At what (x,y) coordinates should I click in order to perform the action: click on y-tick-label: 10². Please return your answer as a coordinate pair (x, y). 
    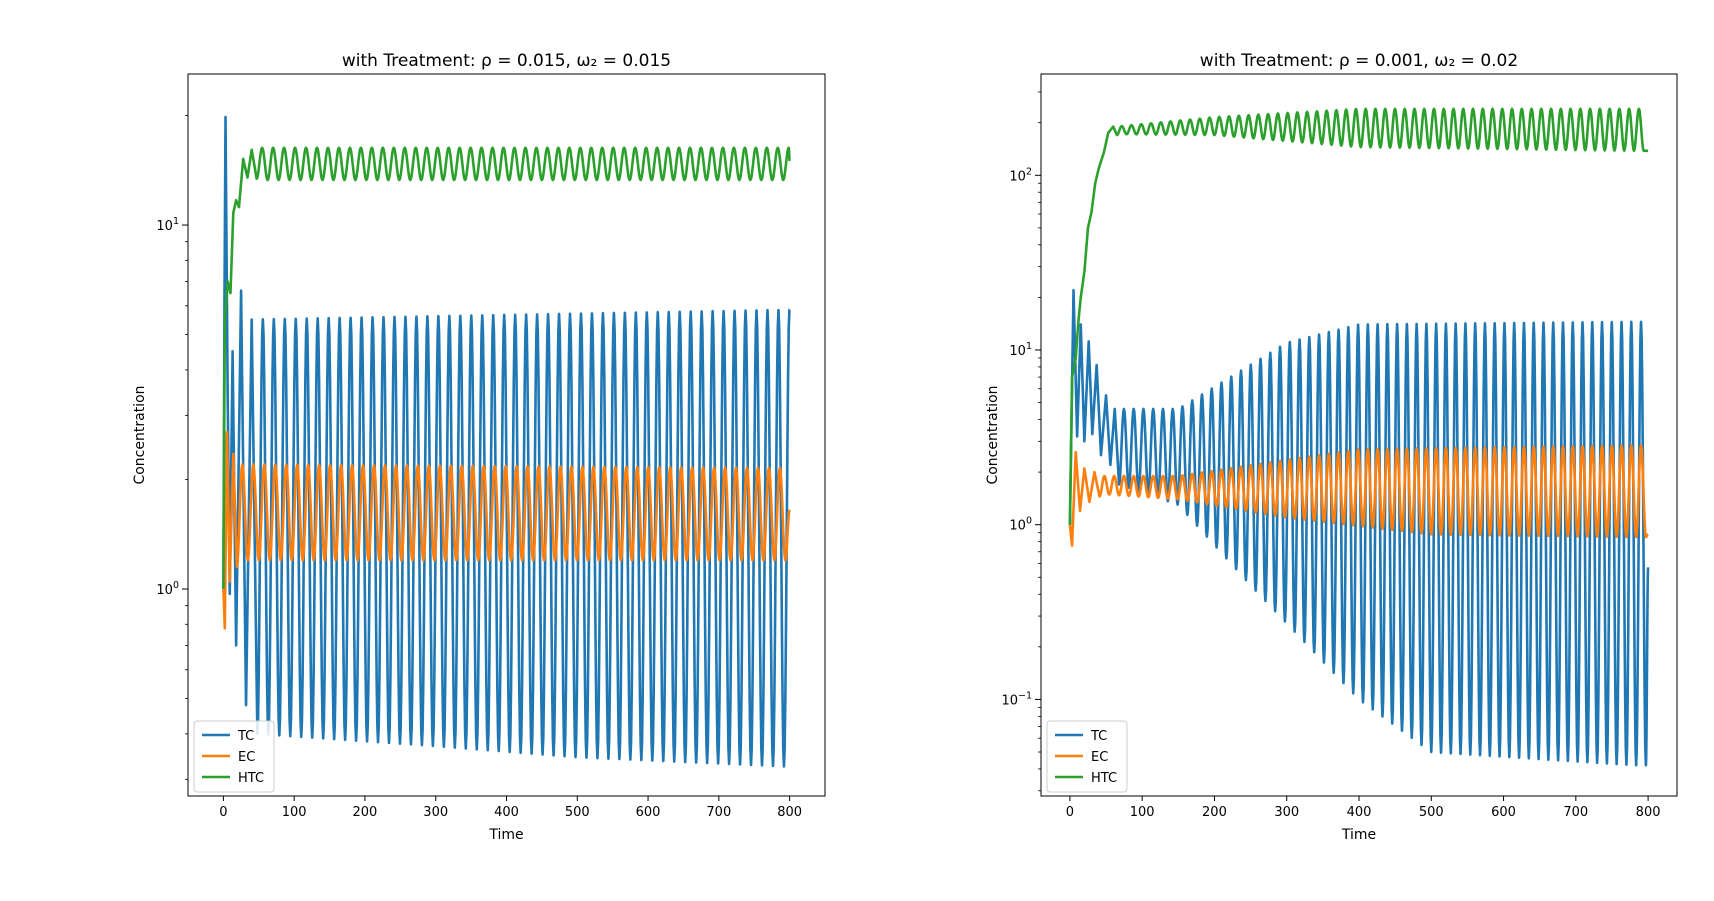
    Looking at the image, I should click on (1020, 175).